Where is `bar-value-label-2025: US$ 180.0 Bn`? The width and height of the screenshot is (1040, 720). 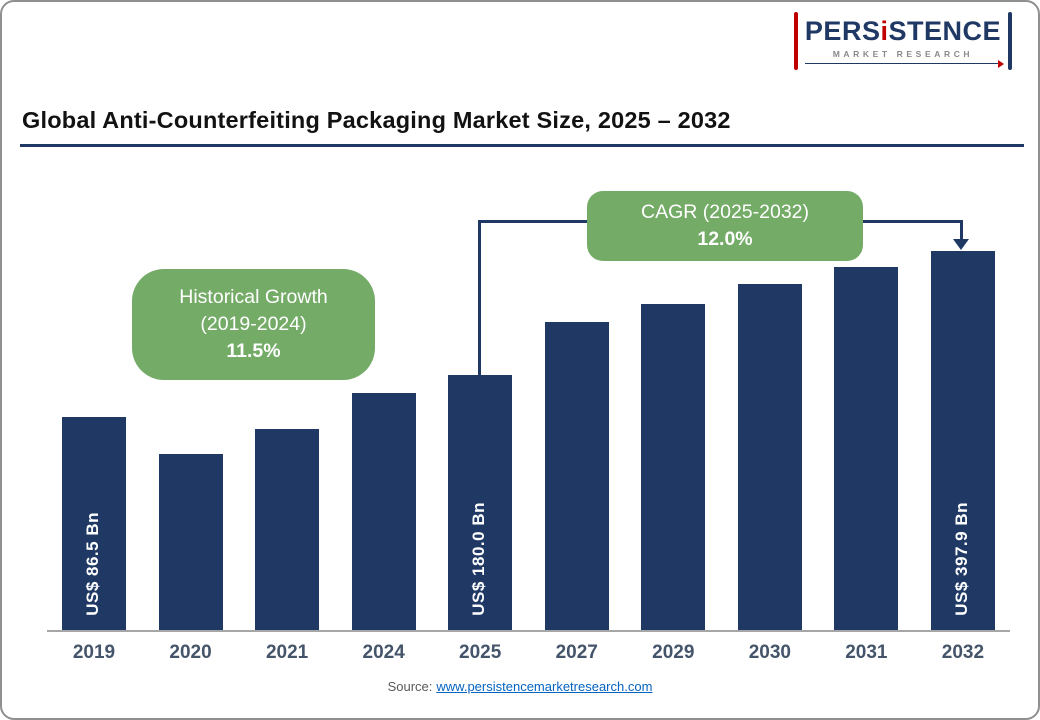 bar-value-label-2025: US$ 180.0 Bn is located at coordinates (479, 559).